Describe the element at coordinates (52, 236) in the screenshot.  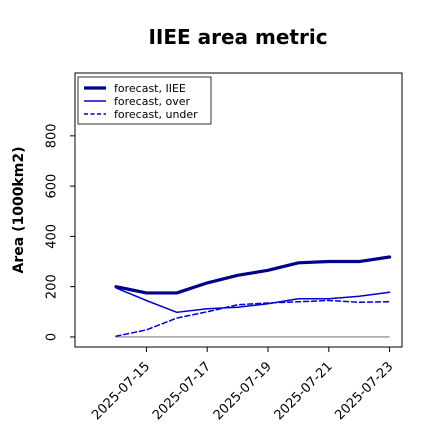
I see `y-tick-label: 400` at that location.